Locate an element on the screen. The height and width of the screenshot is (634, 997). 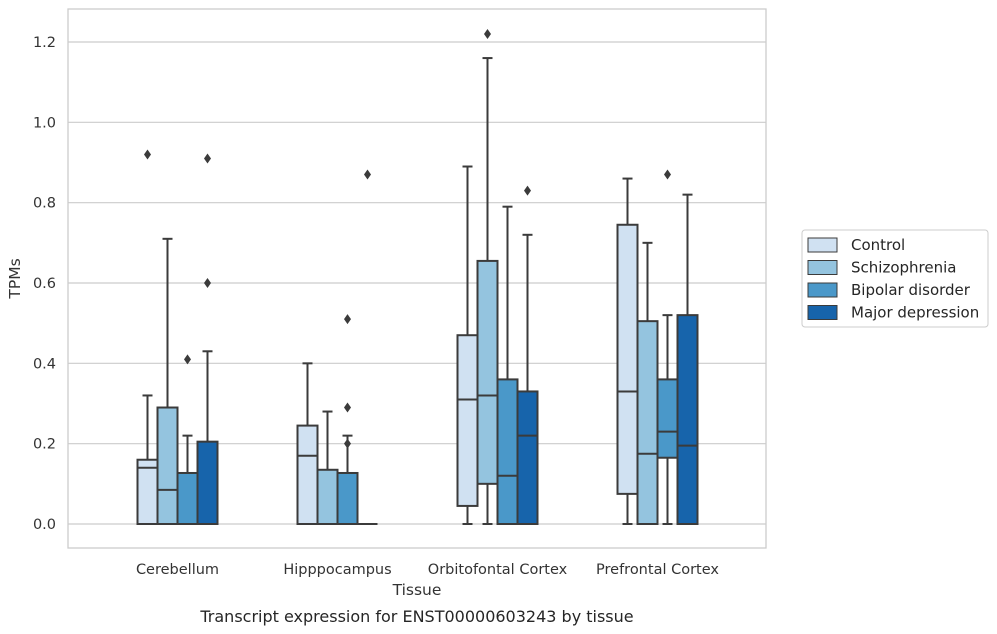
legend-label: Major depression is located at coordinates (915, 313).